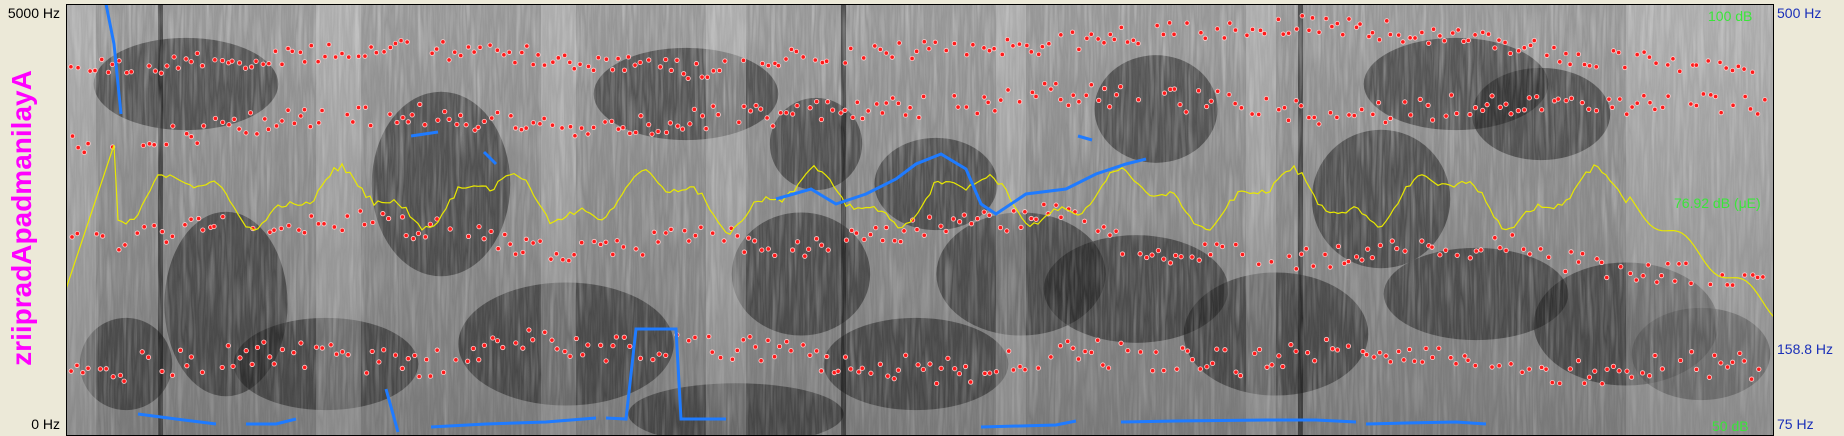 The image size is (1844, 436). I want to click on word-text: zriipradApadmanilayA, so click(21, 218).